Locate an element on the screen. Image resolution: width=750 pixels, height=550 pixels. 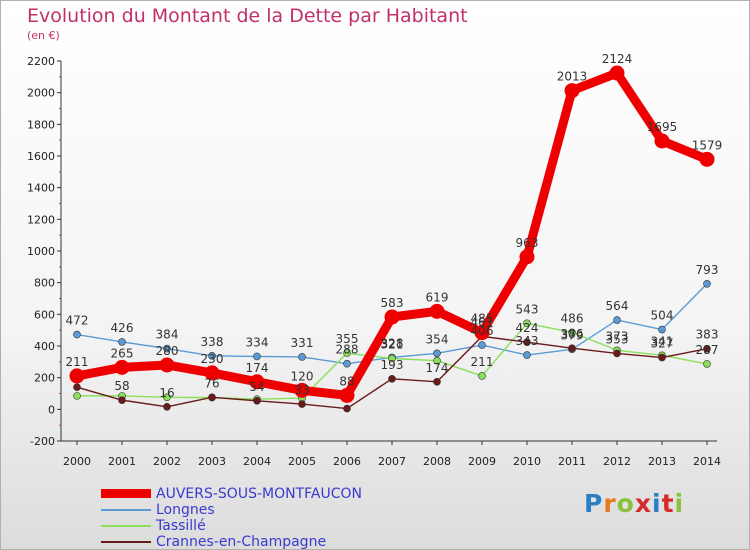
data-label: 486 is located at coordinates (572, 318).